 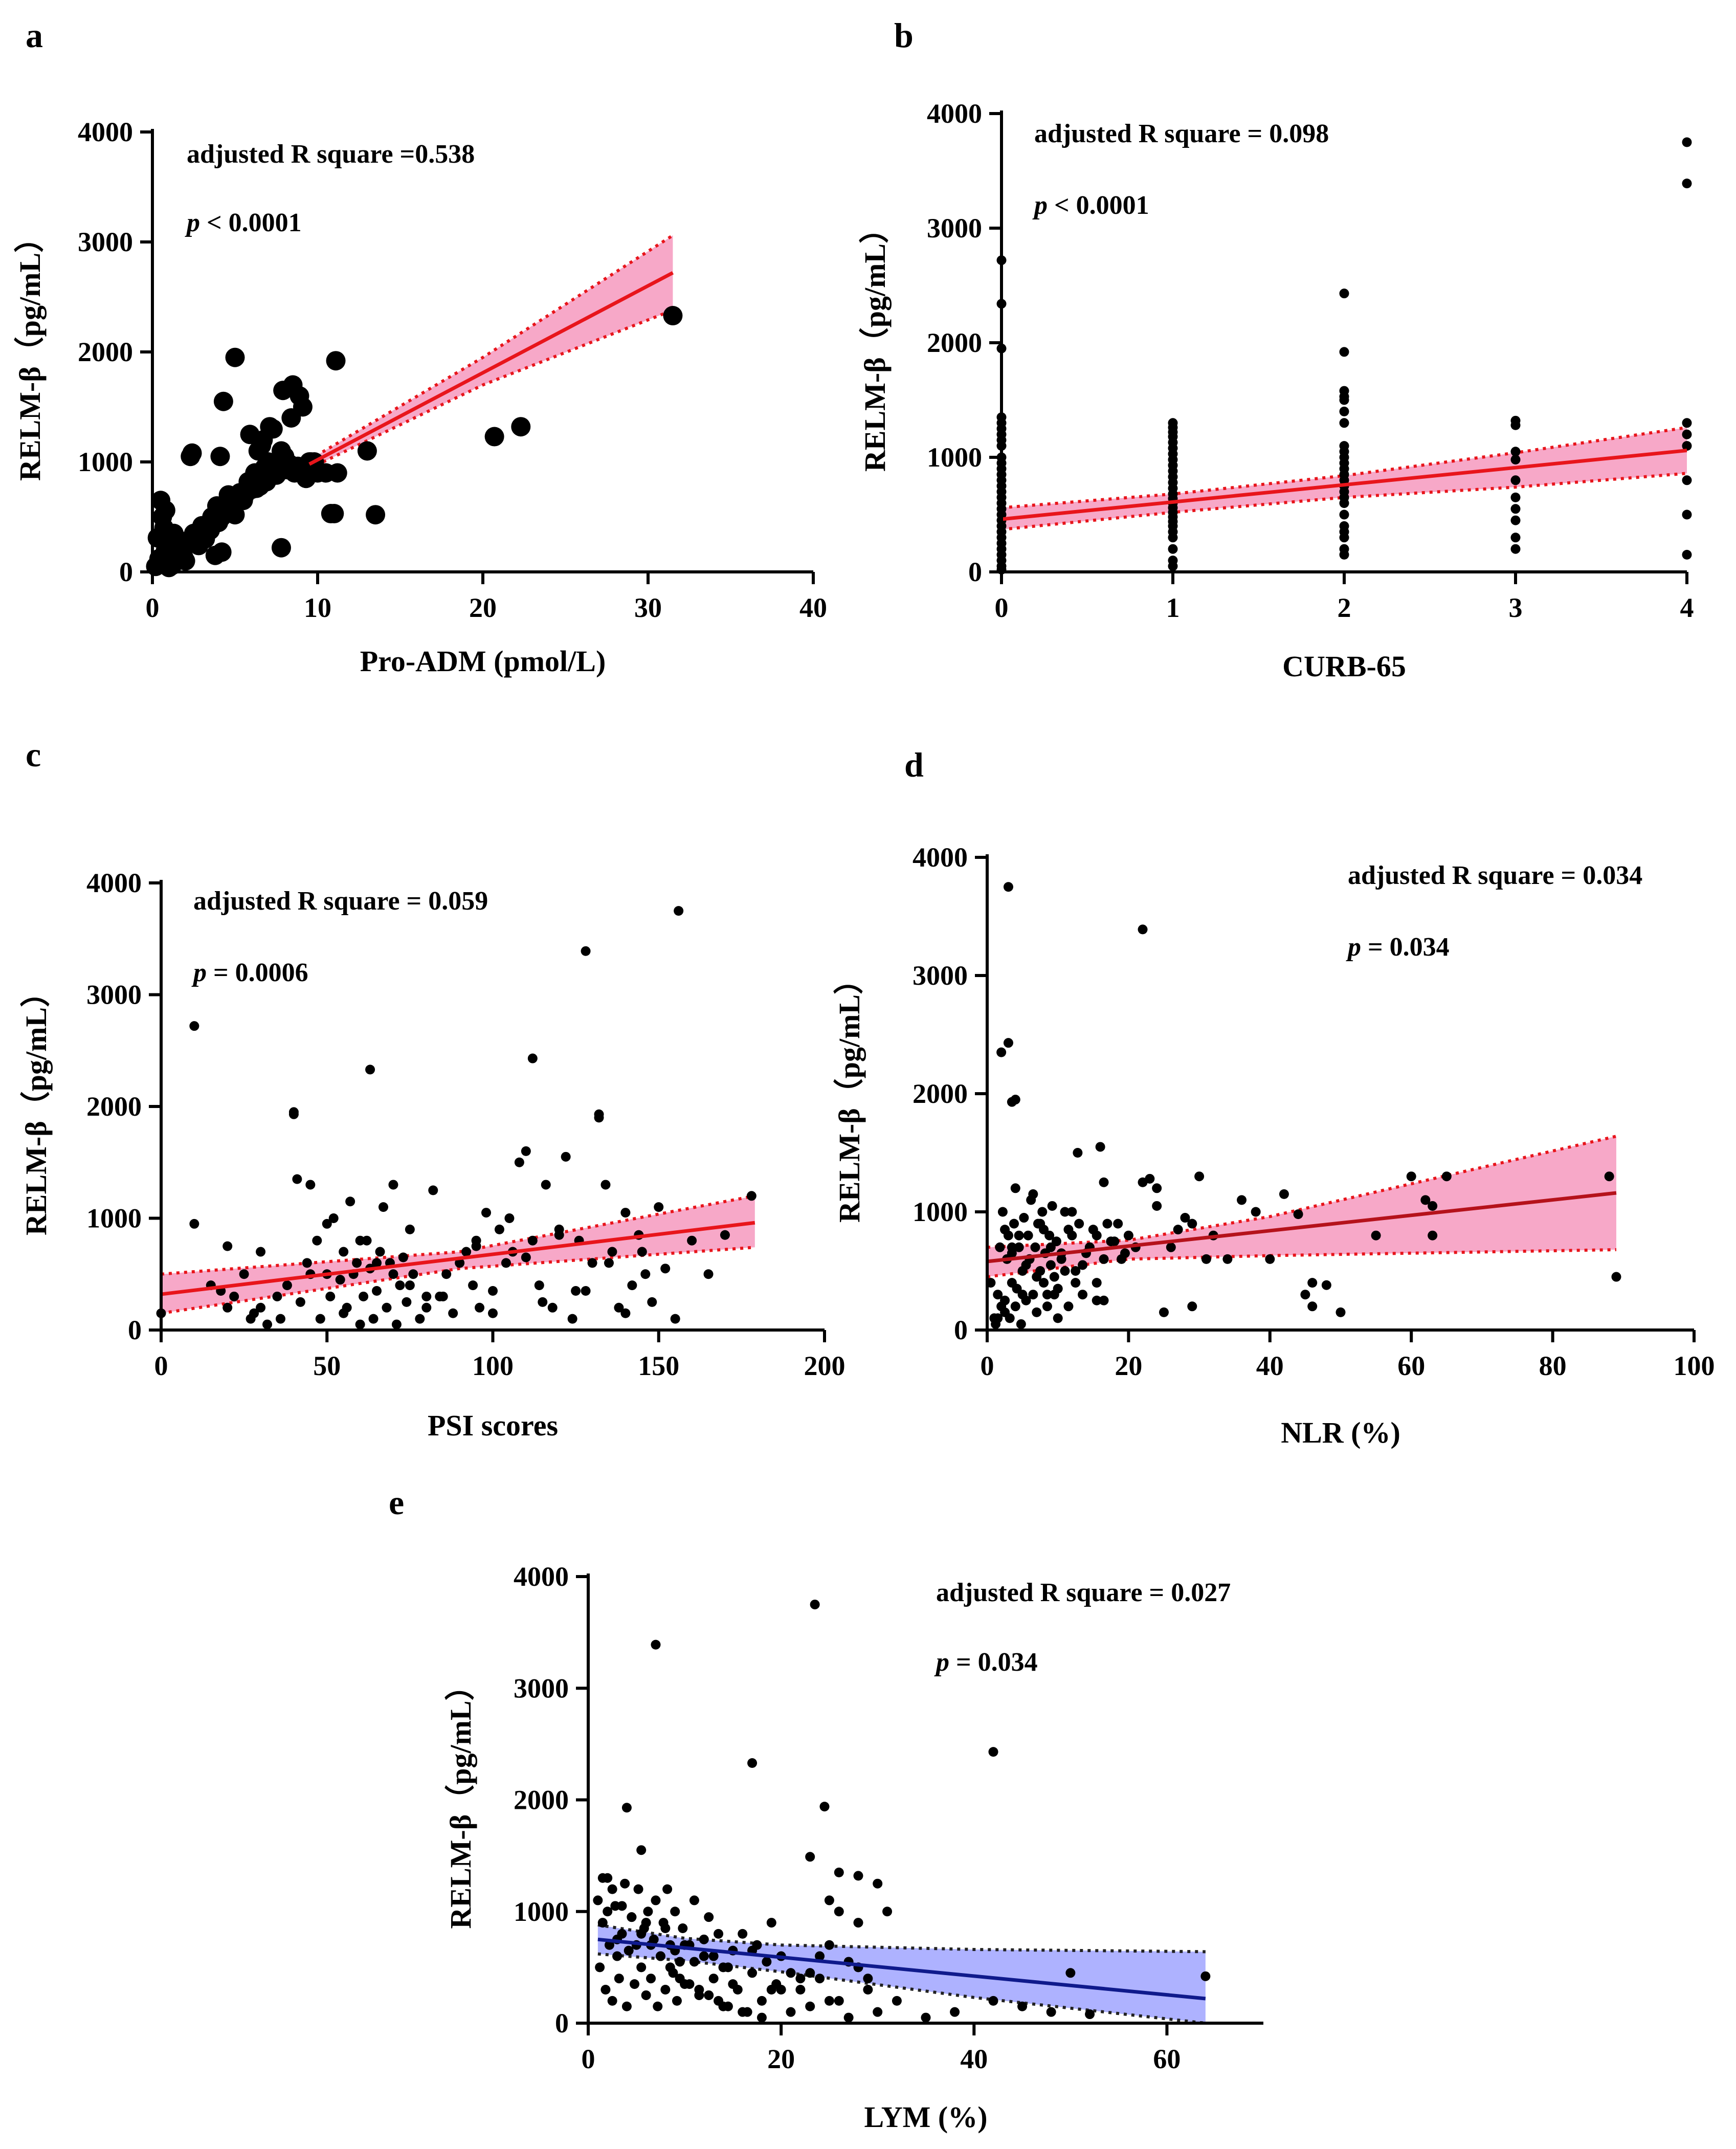 I want to click on x-tick-label: 150, so click(x=659, y=1365).